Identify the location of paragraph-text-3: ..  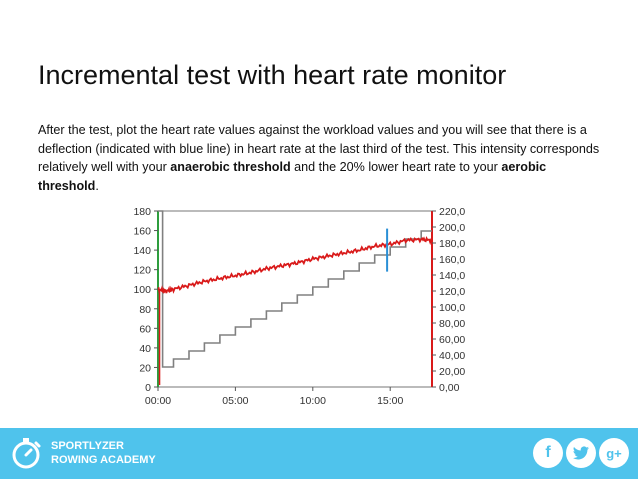
(97, 185).